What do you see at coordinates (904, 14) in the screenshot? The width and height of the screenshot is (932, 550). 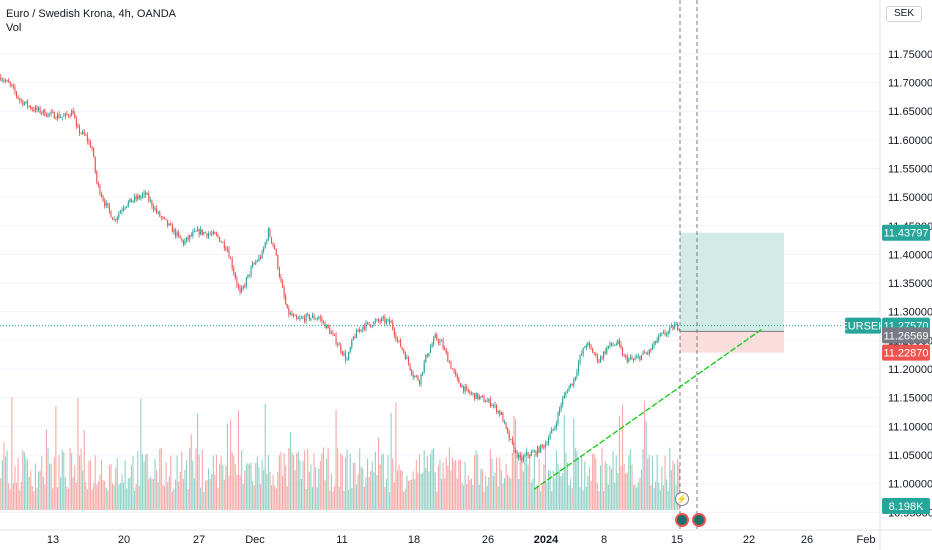 I see `currency-button: SEK` at bounding box center [904, 14].